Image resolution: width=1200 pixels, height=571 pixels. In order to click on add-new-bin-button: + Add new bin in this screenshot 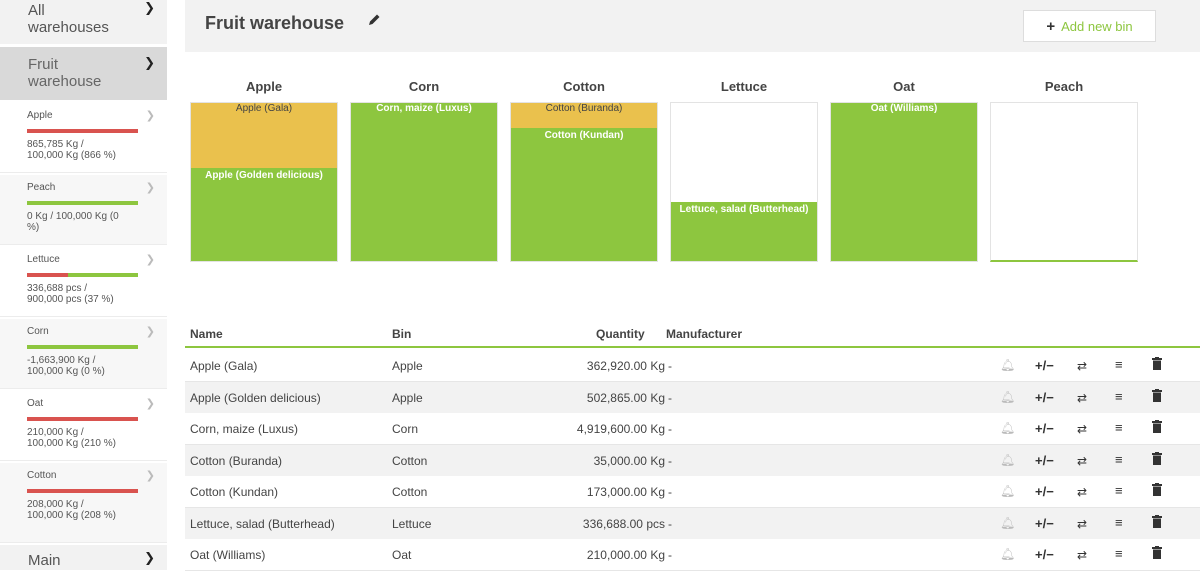, I will do `click(1089, 26)`.